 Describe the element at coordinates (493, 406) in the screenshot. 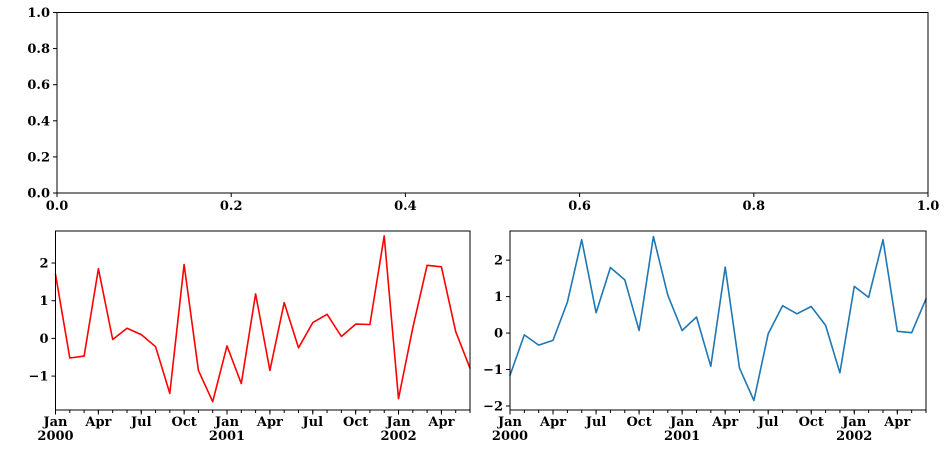

I see `y-tick-label: −2` at that location.